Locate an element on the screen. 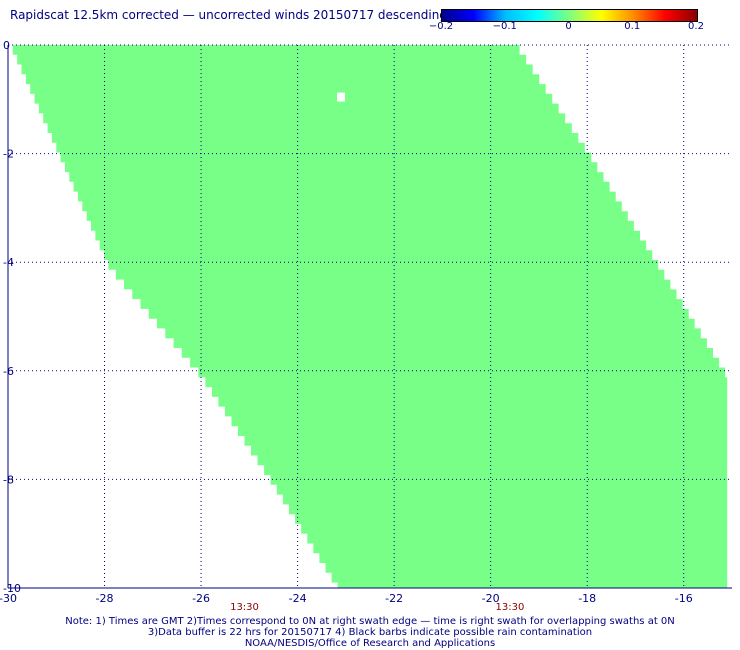  lat-tick-label: 0 is located at coordinates (6, 45).